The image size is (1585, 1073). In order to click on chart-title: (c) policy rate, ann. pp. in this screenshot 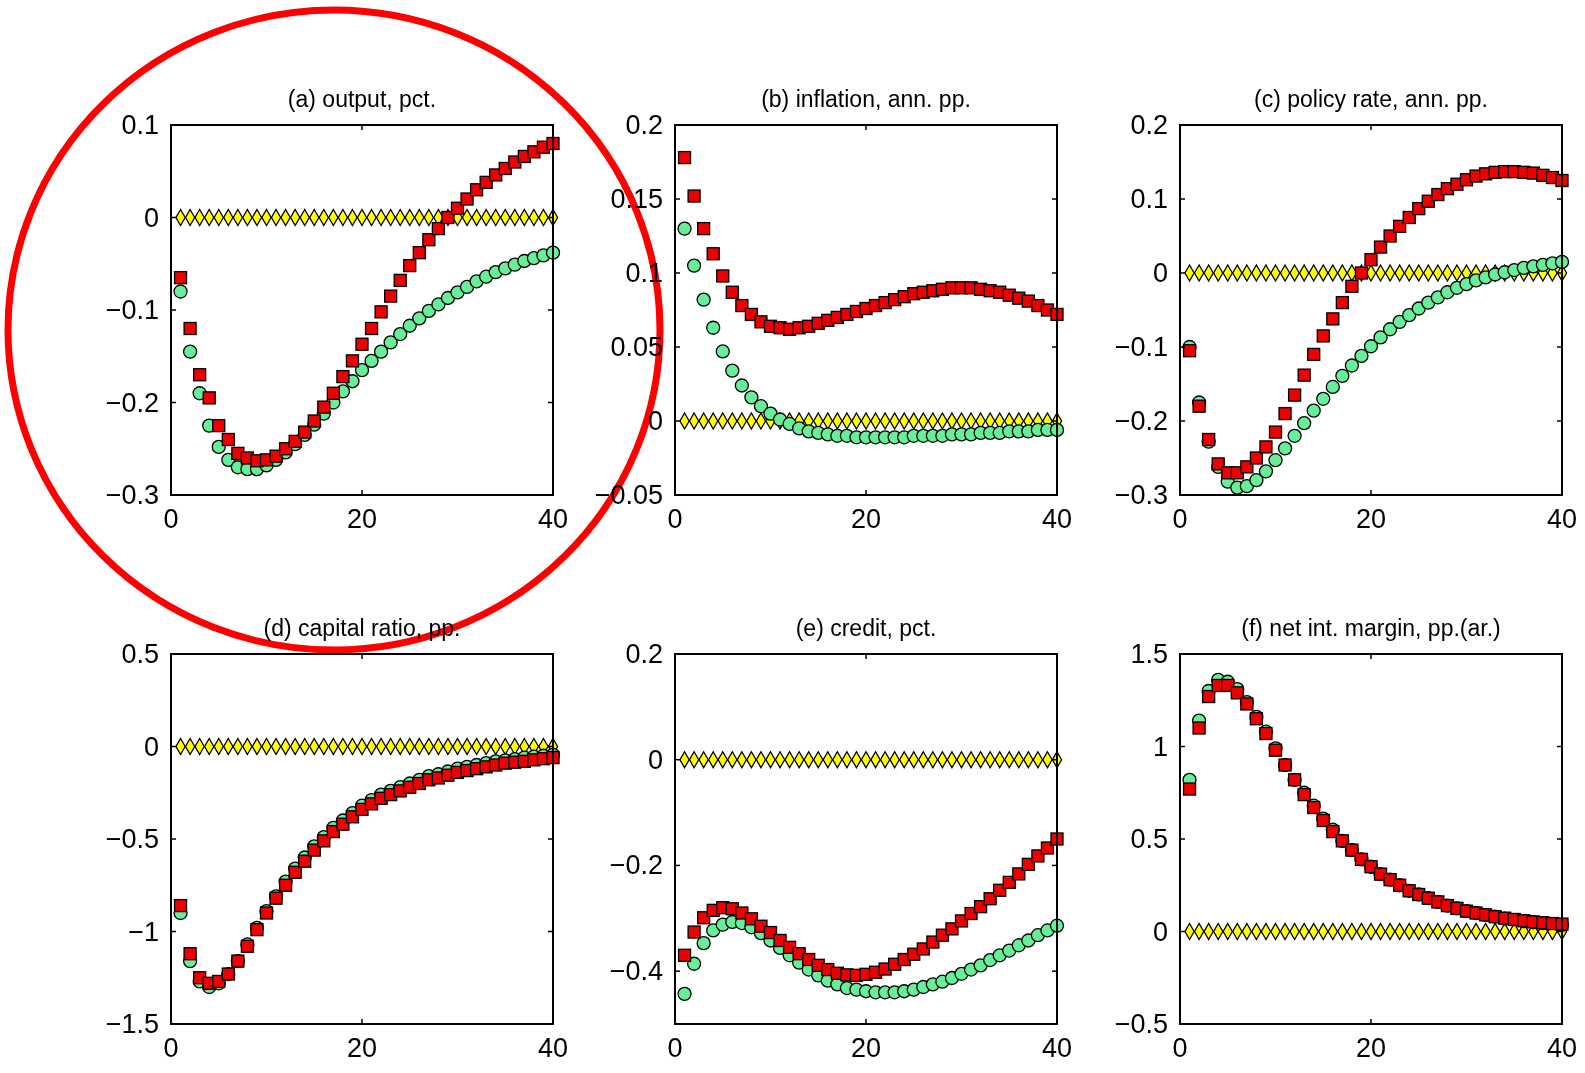, I will do `click(1371, 99)`.